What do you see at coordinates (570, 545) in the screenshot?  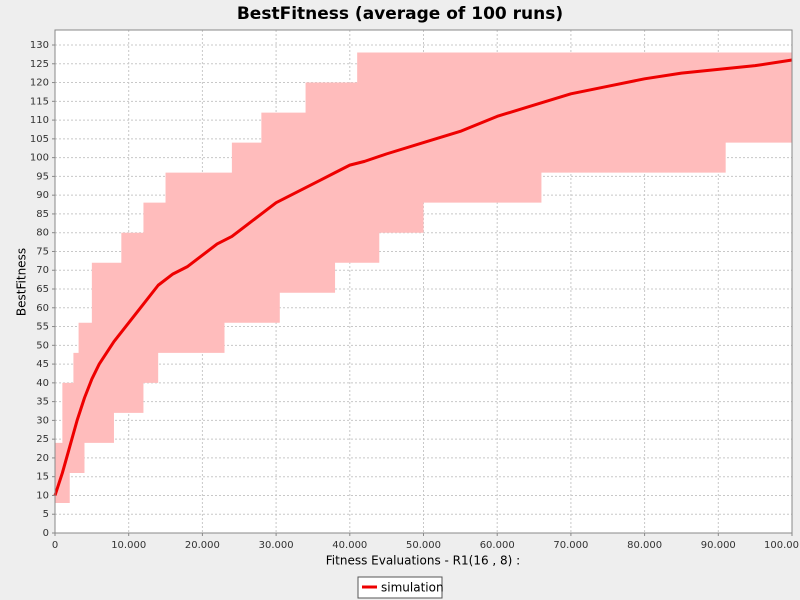 I see `x-tick-label: 70.000` at bounding box center [570, 545].